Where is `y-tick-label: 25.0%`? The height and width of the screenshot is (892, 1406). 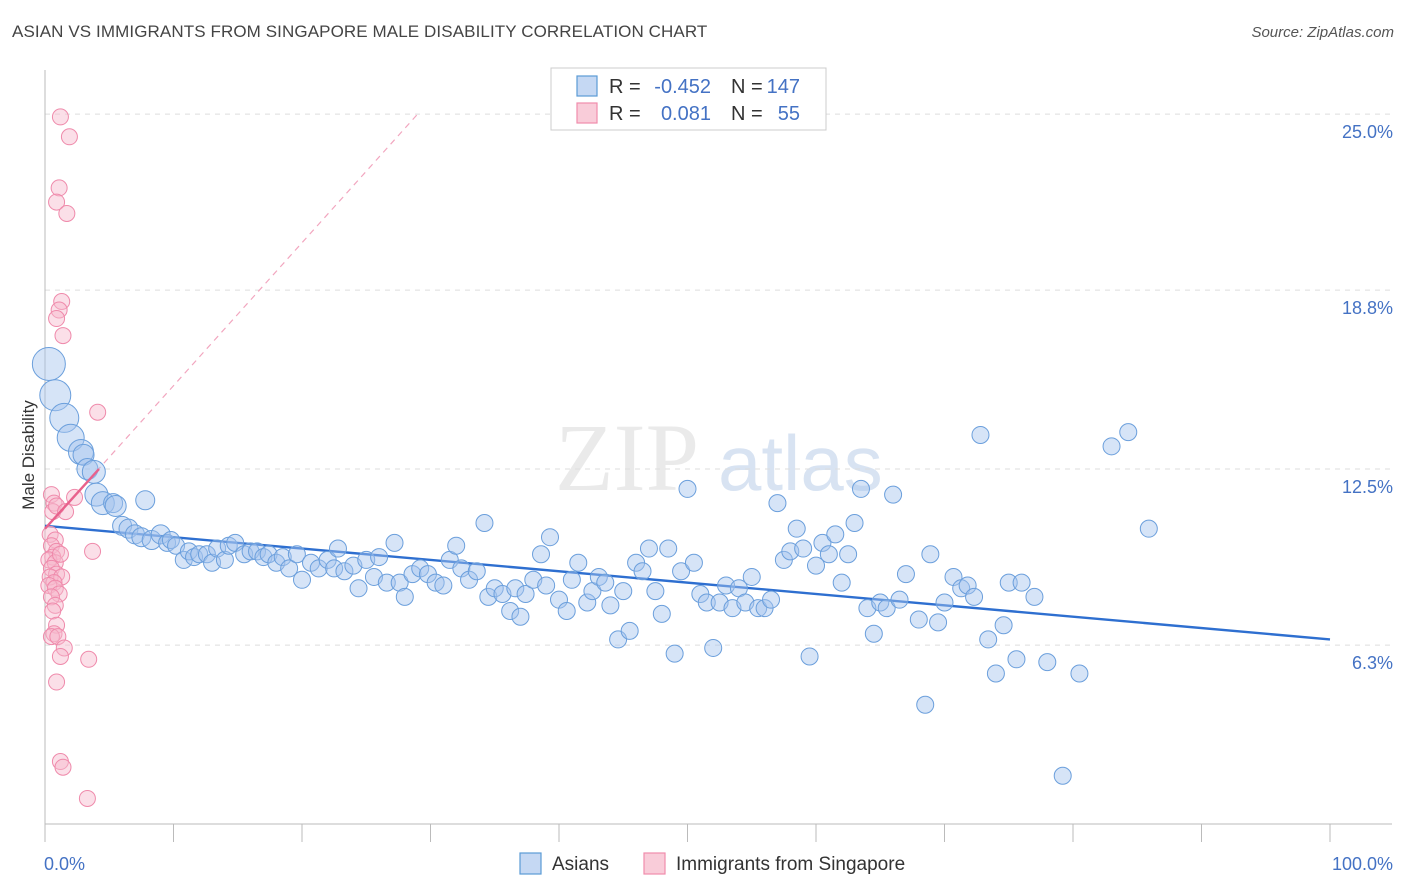
y-tick-label: 25.0% is located at coordinates (1367, 132).